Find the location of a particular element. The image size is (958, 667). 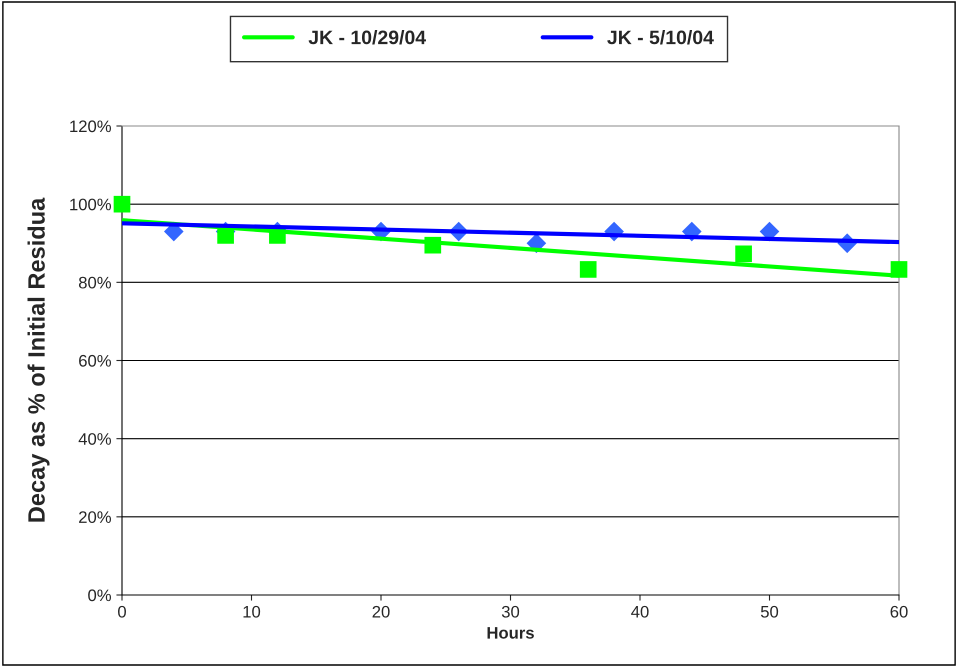

x-tick-label: 60 is located at coordinates (899, 612).